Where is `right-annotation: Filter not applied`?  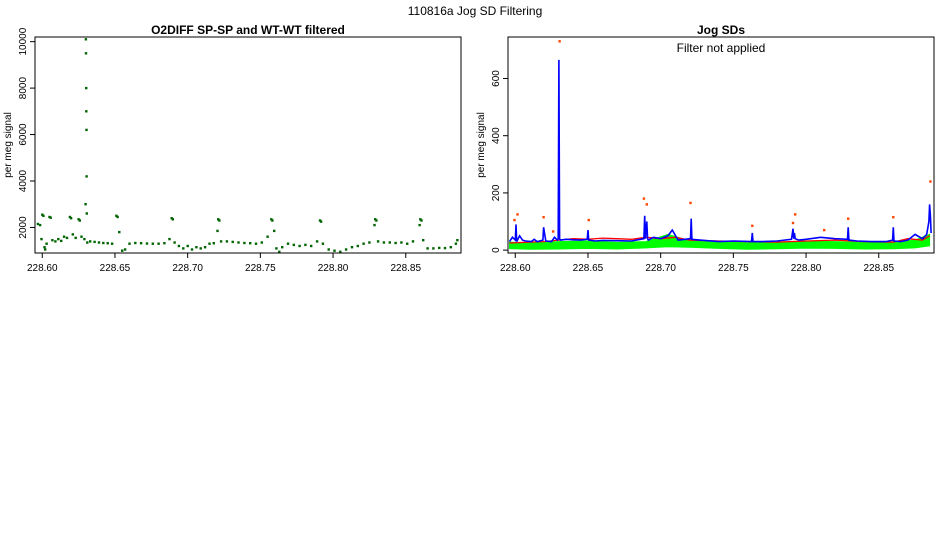
right-annotation: Filter not applied is located at coordinates (721, 48).